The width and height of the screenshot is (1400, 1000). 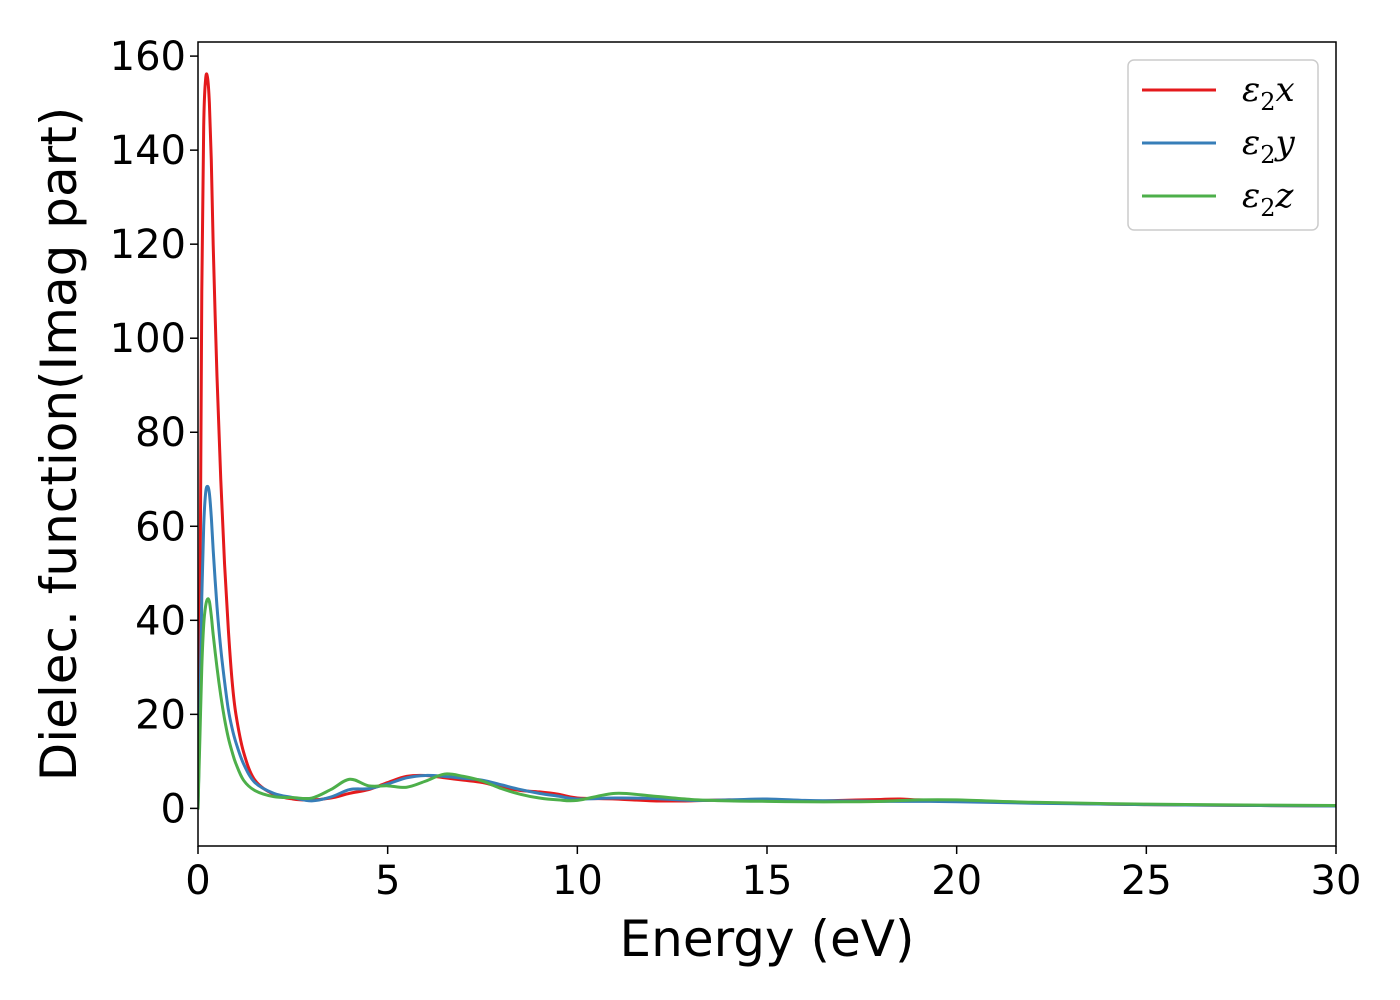 I want to click on x-tick-label: 20, so click(x=956, y=881).